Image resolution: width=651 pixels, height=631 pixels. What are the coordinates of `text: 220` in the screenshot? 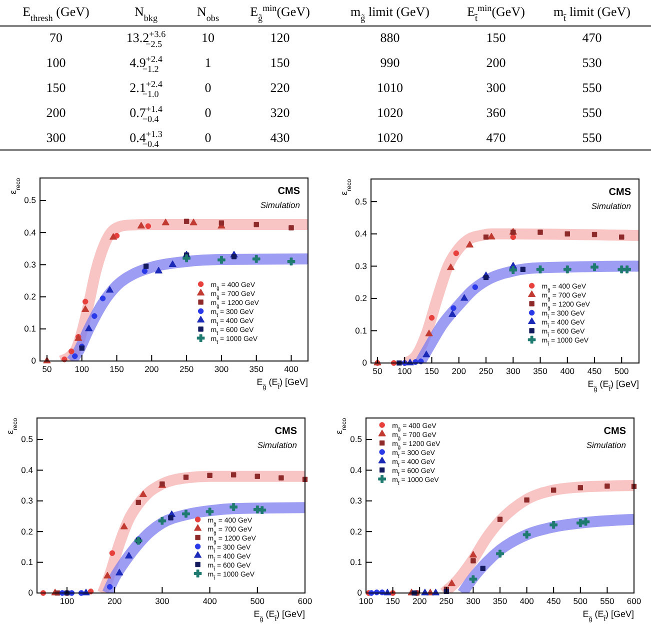 It's located at (280, 87).